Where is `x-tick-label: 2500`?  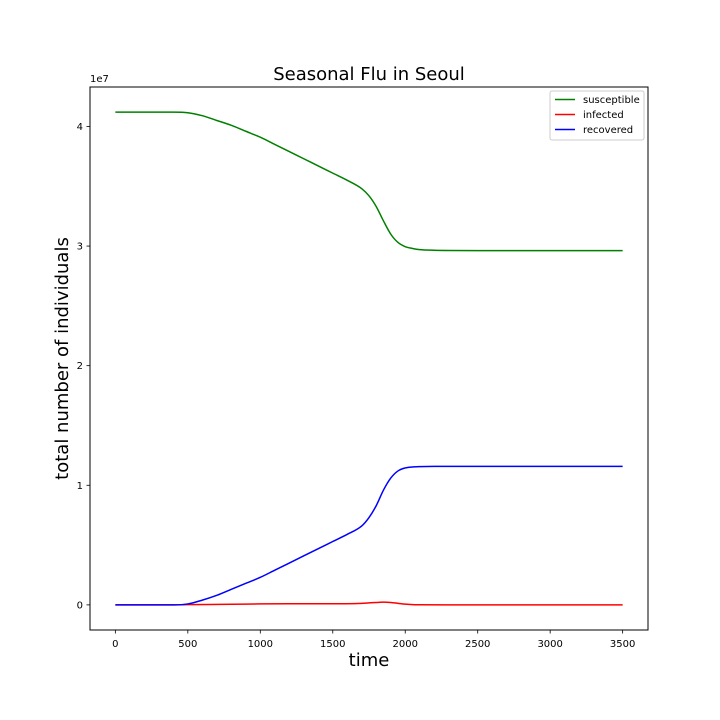 x-tick-label: 2500 is located at coordinates (477, 644).